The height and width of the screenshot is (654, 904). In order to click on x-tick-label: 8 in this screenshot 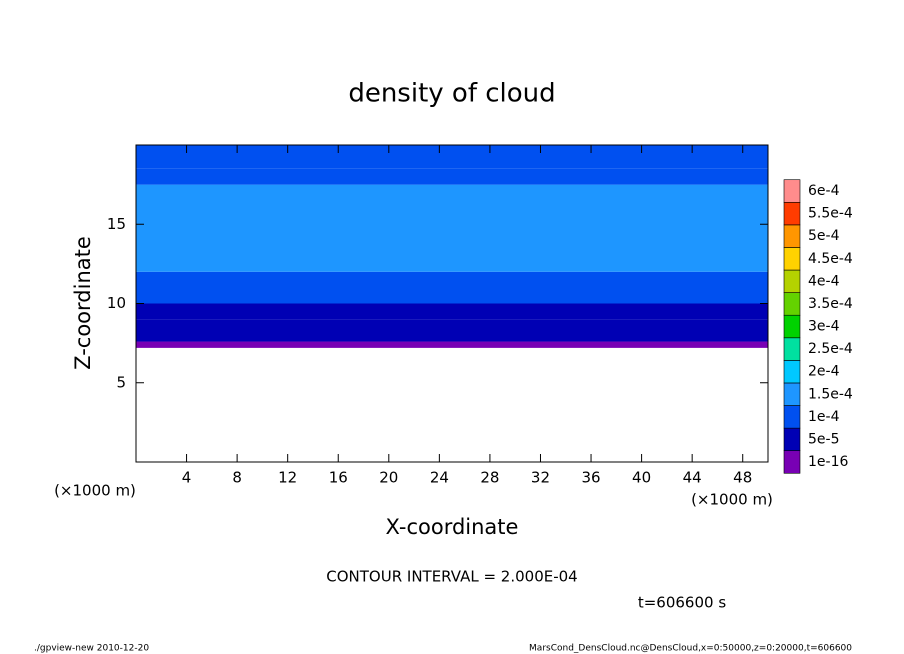, I will do `click(237, 478)`.